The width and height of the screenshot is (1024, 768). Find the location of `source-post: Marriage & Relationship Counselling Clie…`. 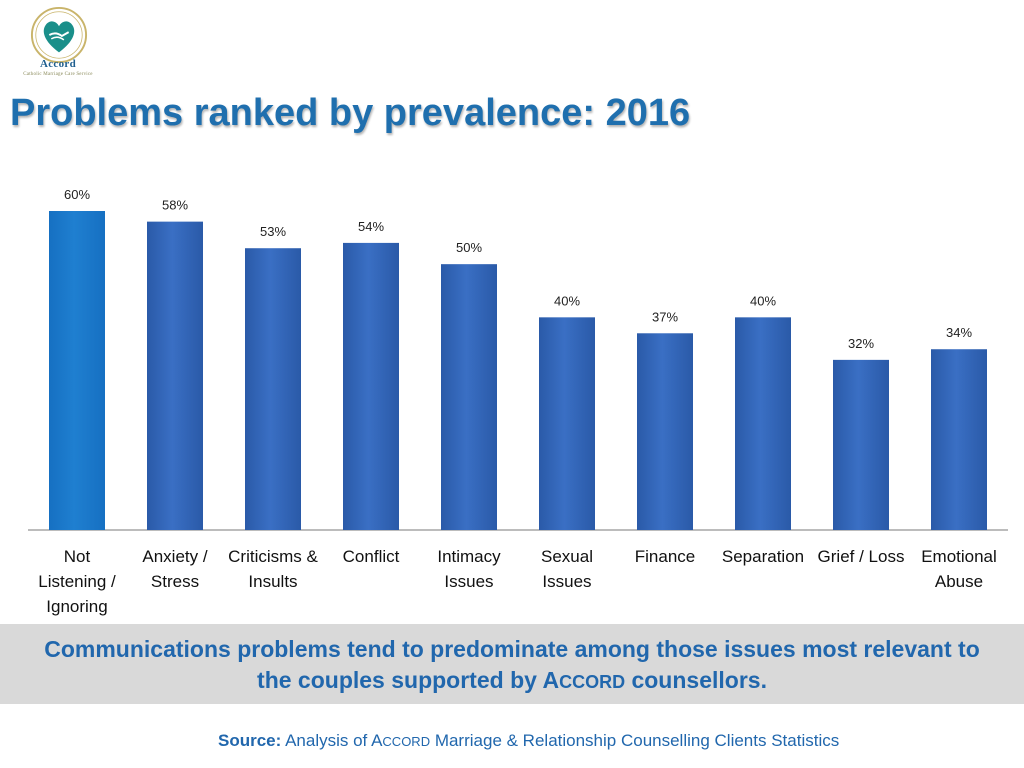

source-post: Marriage & Relationship Counselling Clie… is located at coordinates (635, 740).